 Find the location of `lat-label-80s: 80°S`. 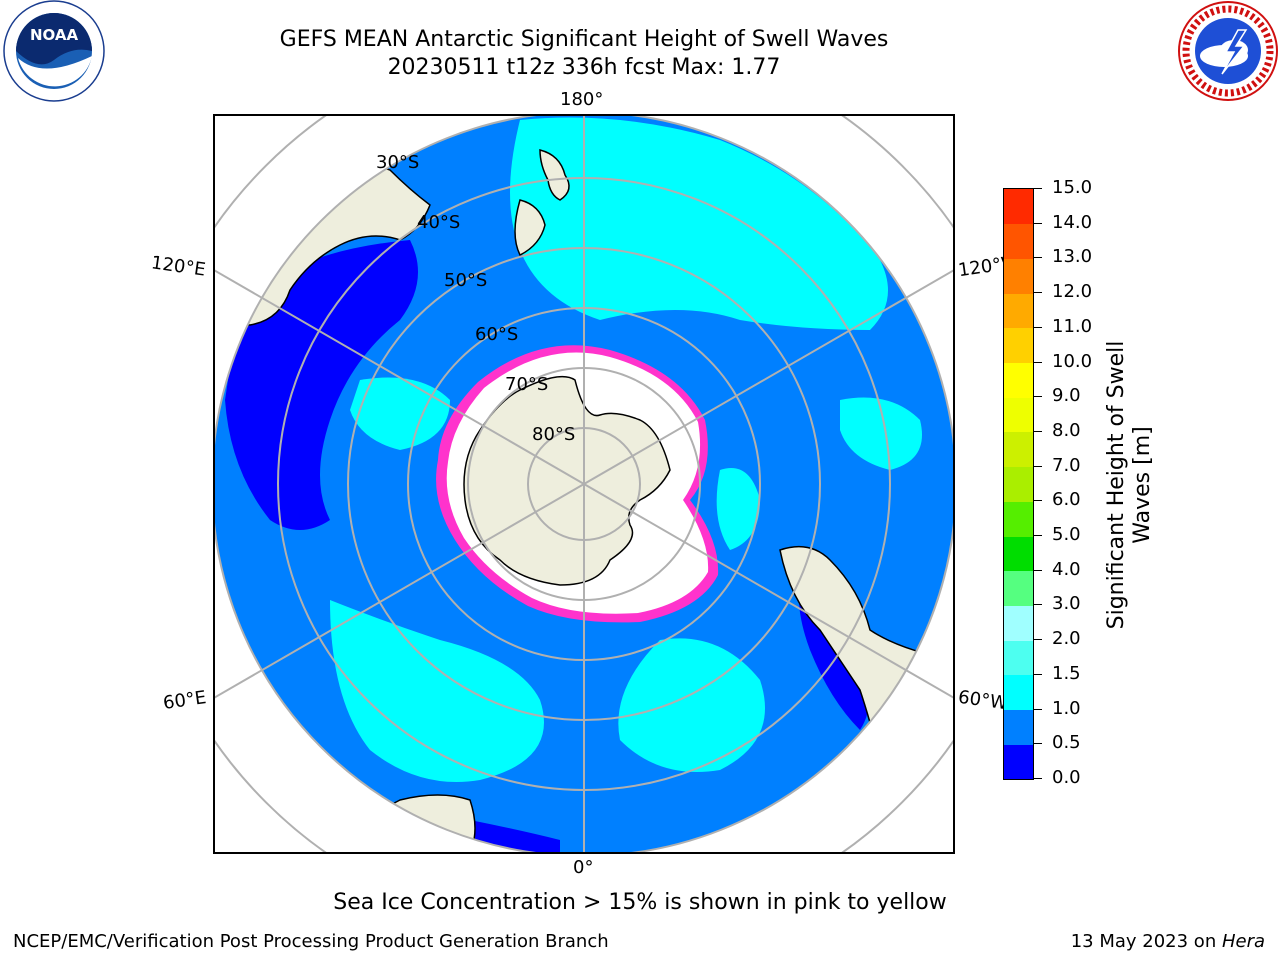

lat-label-80s: 80°S is located at coordinates (554, 434).